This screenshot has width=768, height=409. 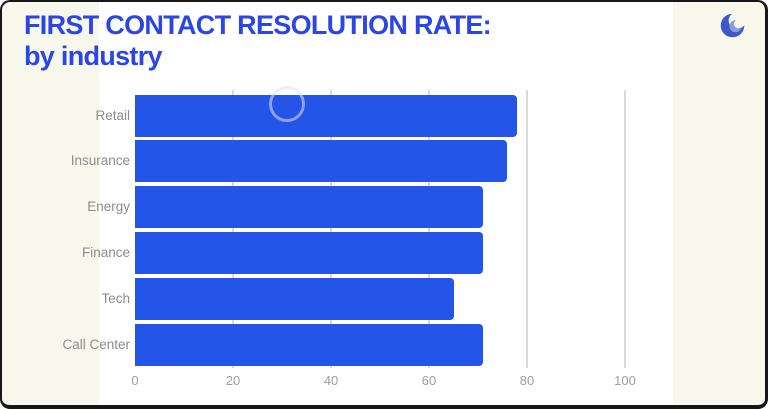 What do you see at coordinates (100, 161) in the screenshot?
I see `category-label: Insurance` at bounding box center [100, 161].